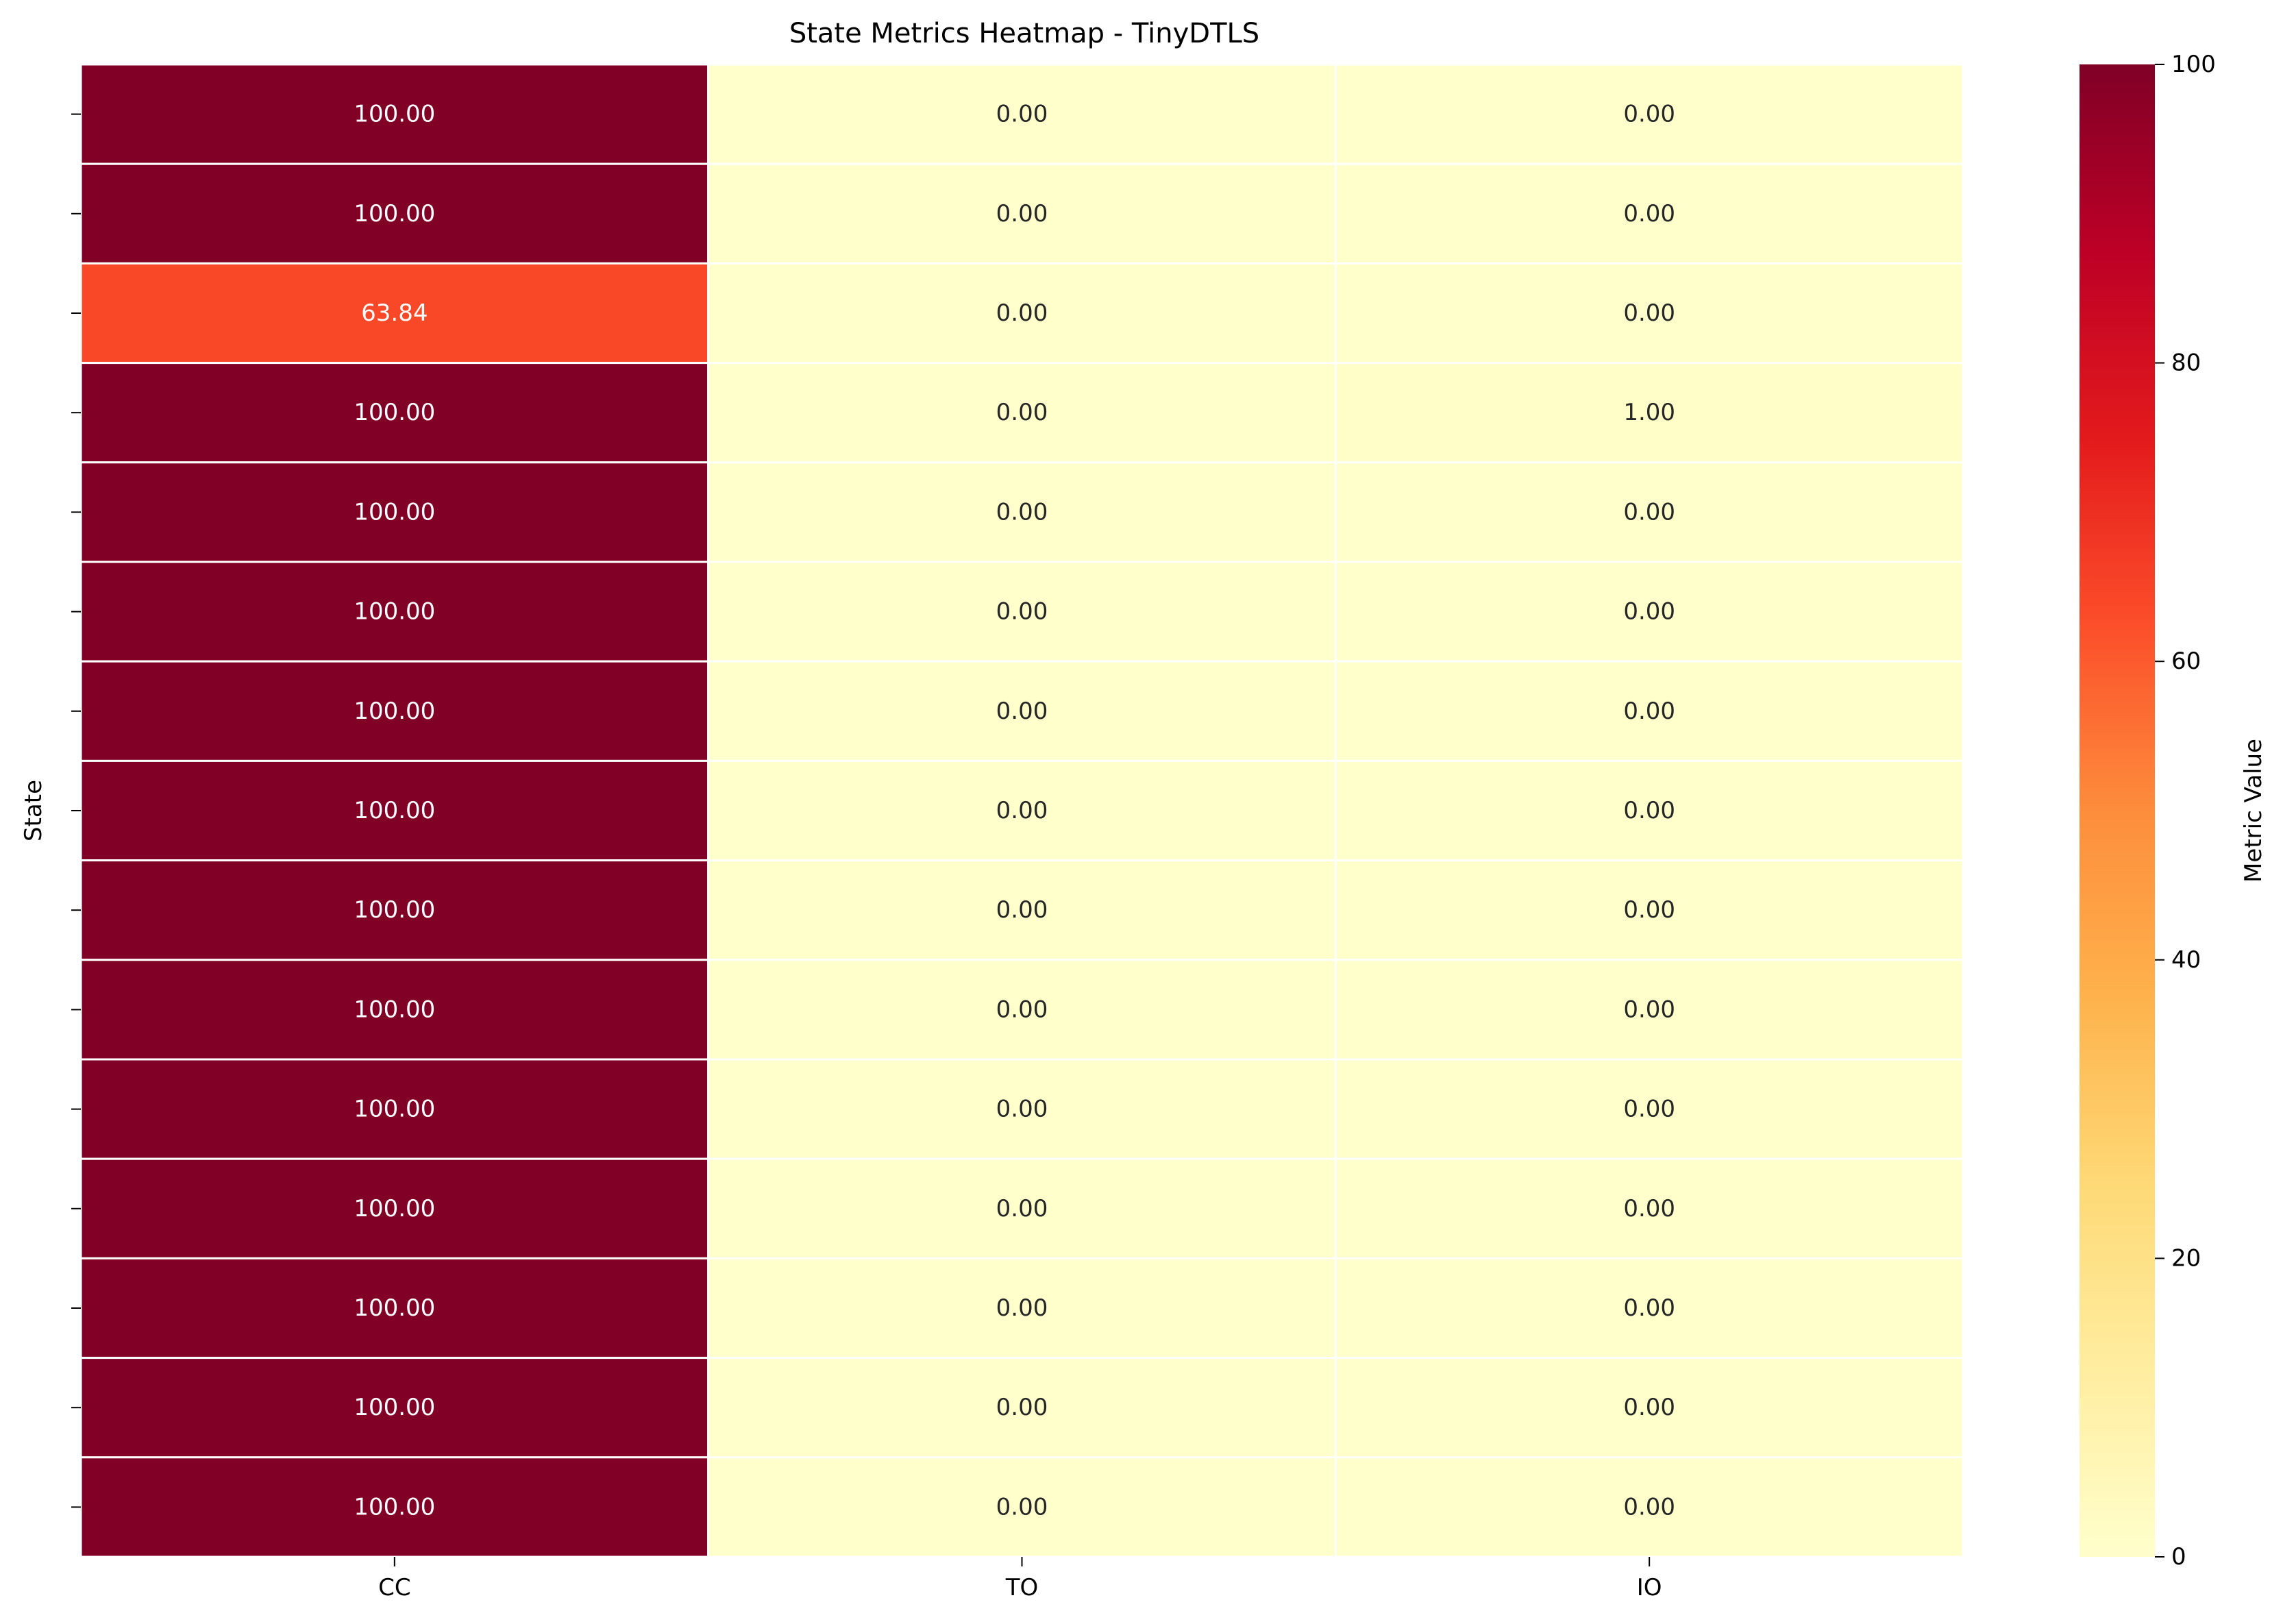  I want to click on cell-value-label: 63.84, so click(394, 313).